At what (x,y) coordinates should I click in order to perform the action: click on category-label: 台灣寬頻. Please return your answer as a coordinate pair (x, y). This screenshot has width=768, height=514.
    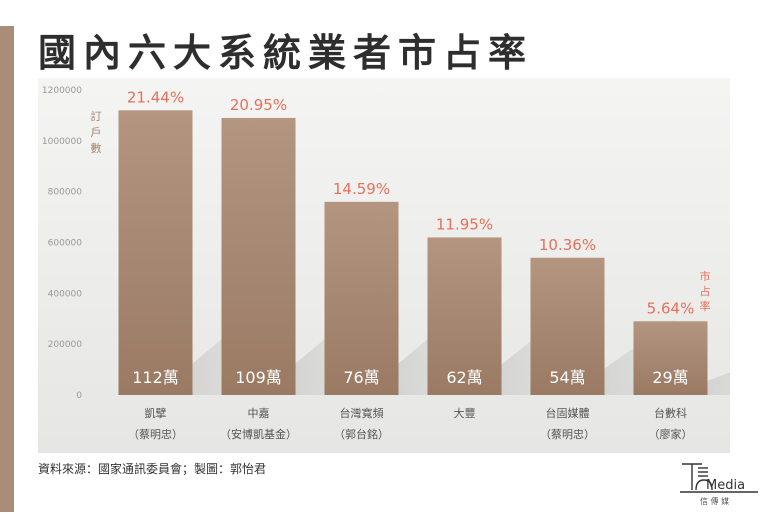
    Looking at the image, I should click on (362, 413).